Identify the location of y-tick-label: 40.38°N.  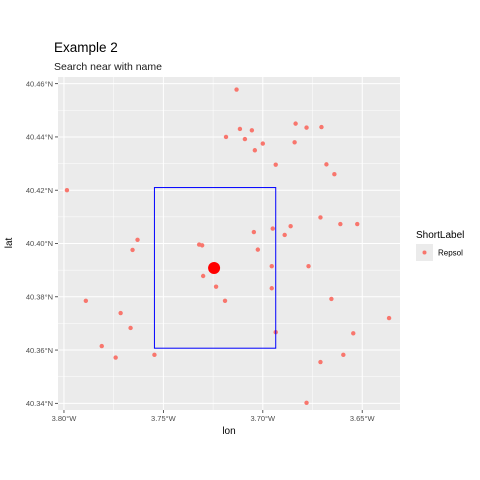
(39, 296).